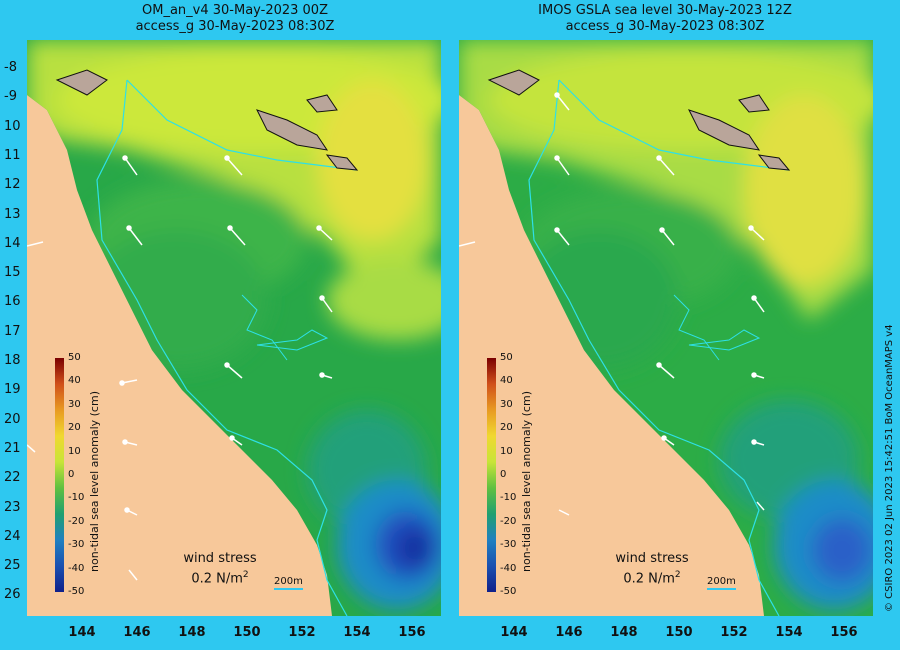 This screenshot has width=900, height=650. What do you see at coordinates (491, 475) in the screenshot?
I see `right-colorbar` at bounding box center [491, 475].